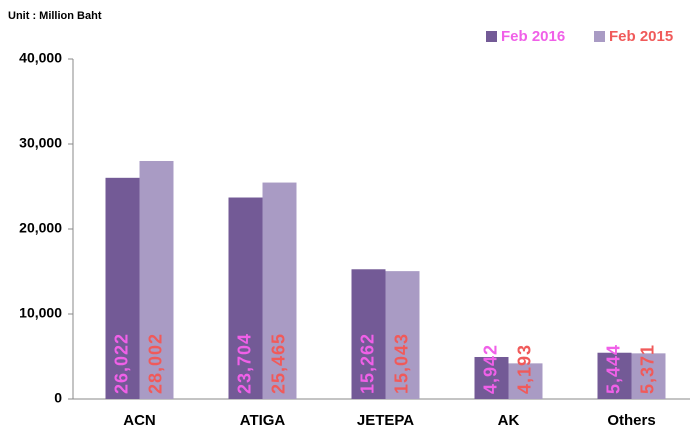  Describe the element at coordinates (139, 420) in the screenshot. I see `x-tick-label: ACN` at that location.